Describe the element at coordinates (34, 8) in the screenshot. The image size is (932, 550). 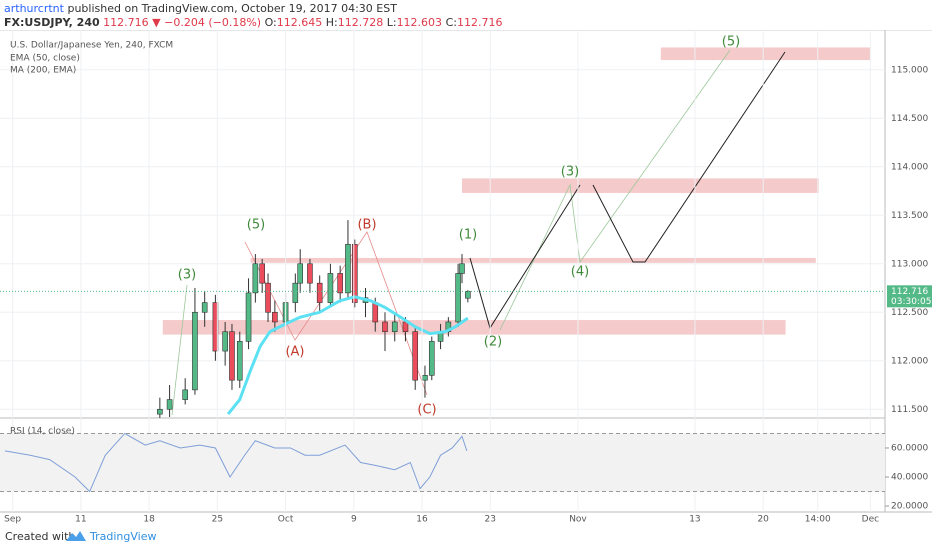
I see `author: arthurcrtnt` at that location.